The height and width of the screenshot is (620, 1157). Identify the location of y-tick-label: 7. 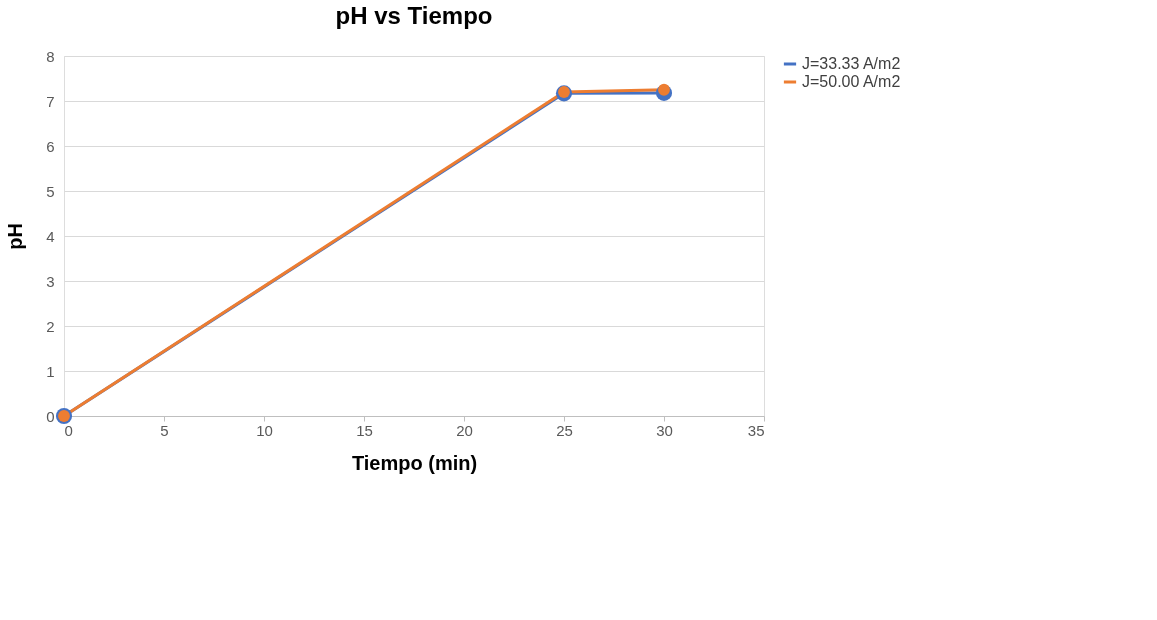
(50, 101).